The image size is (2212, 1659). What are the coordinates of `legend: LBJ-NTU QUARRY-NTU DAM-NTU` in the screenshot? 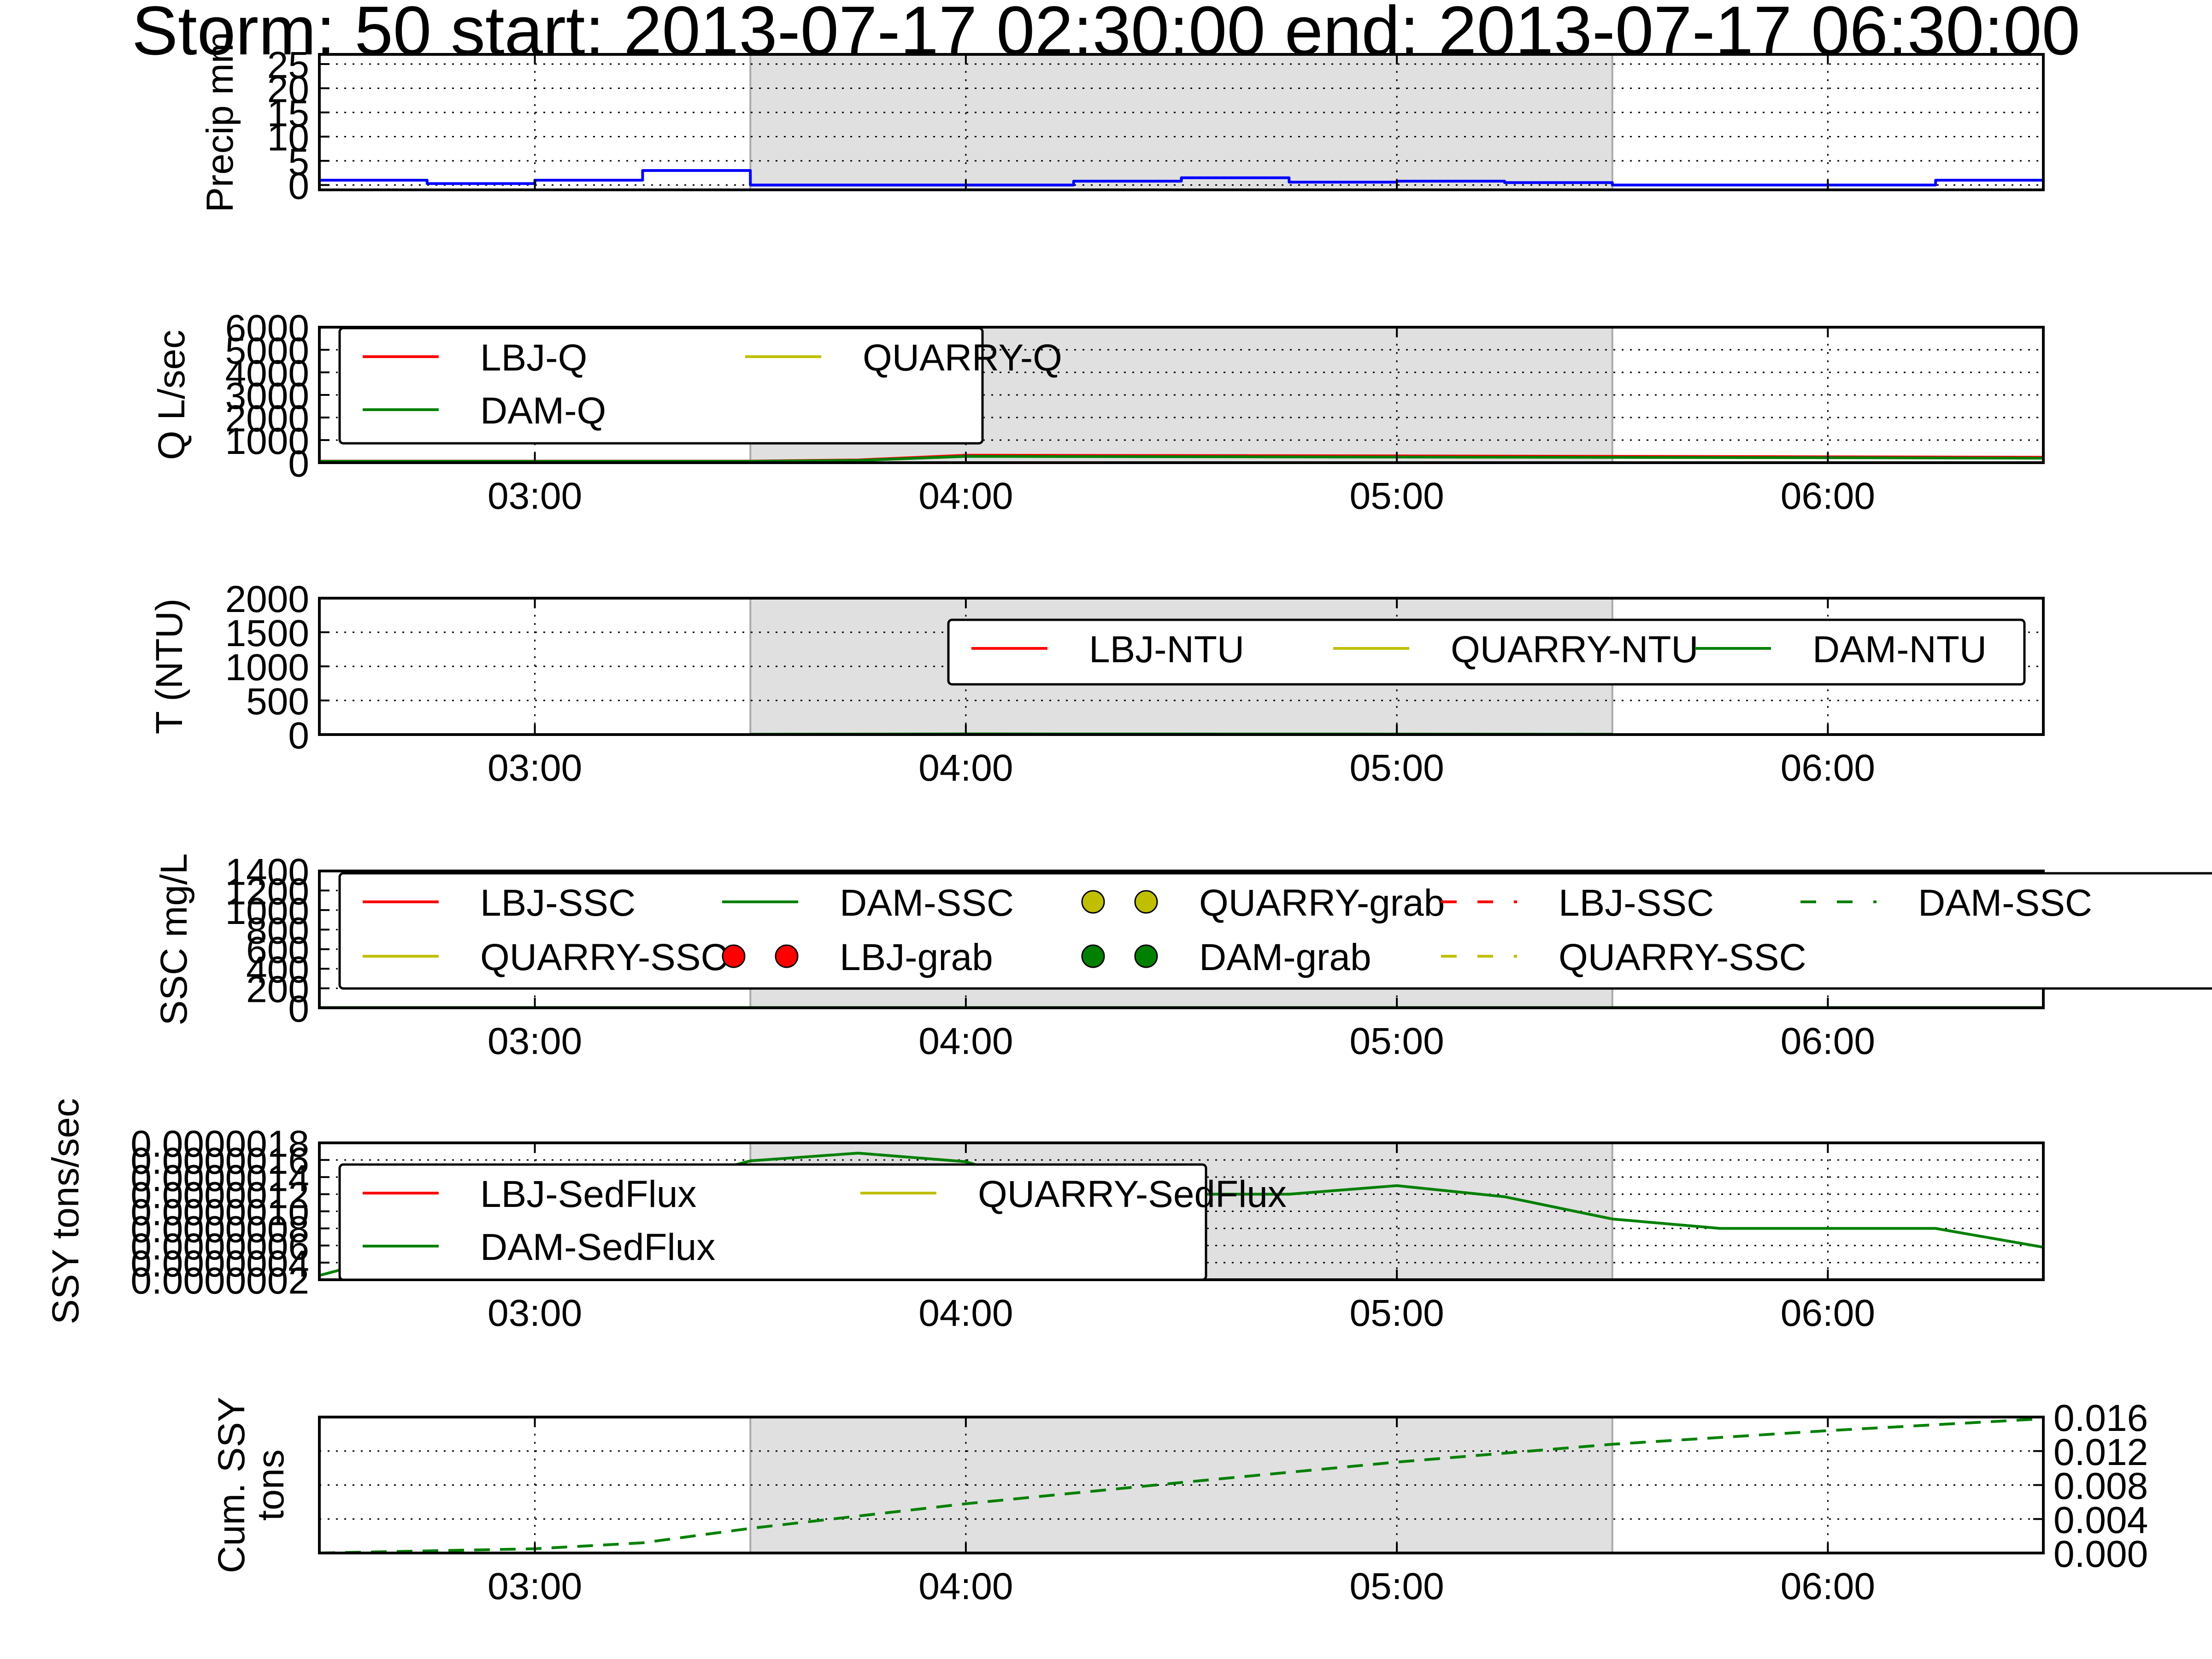 It's located at (1486, 652).